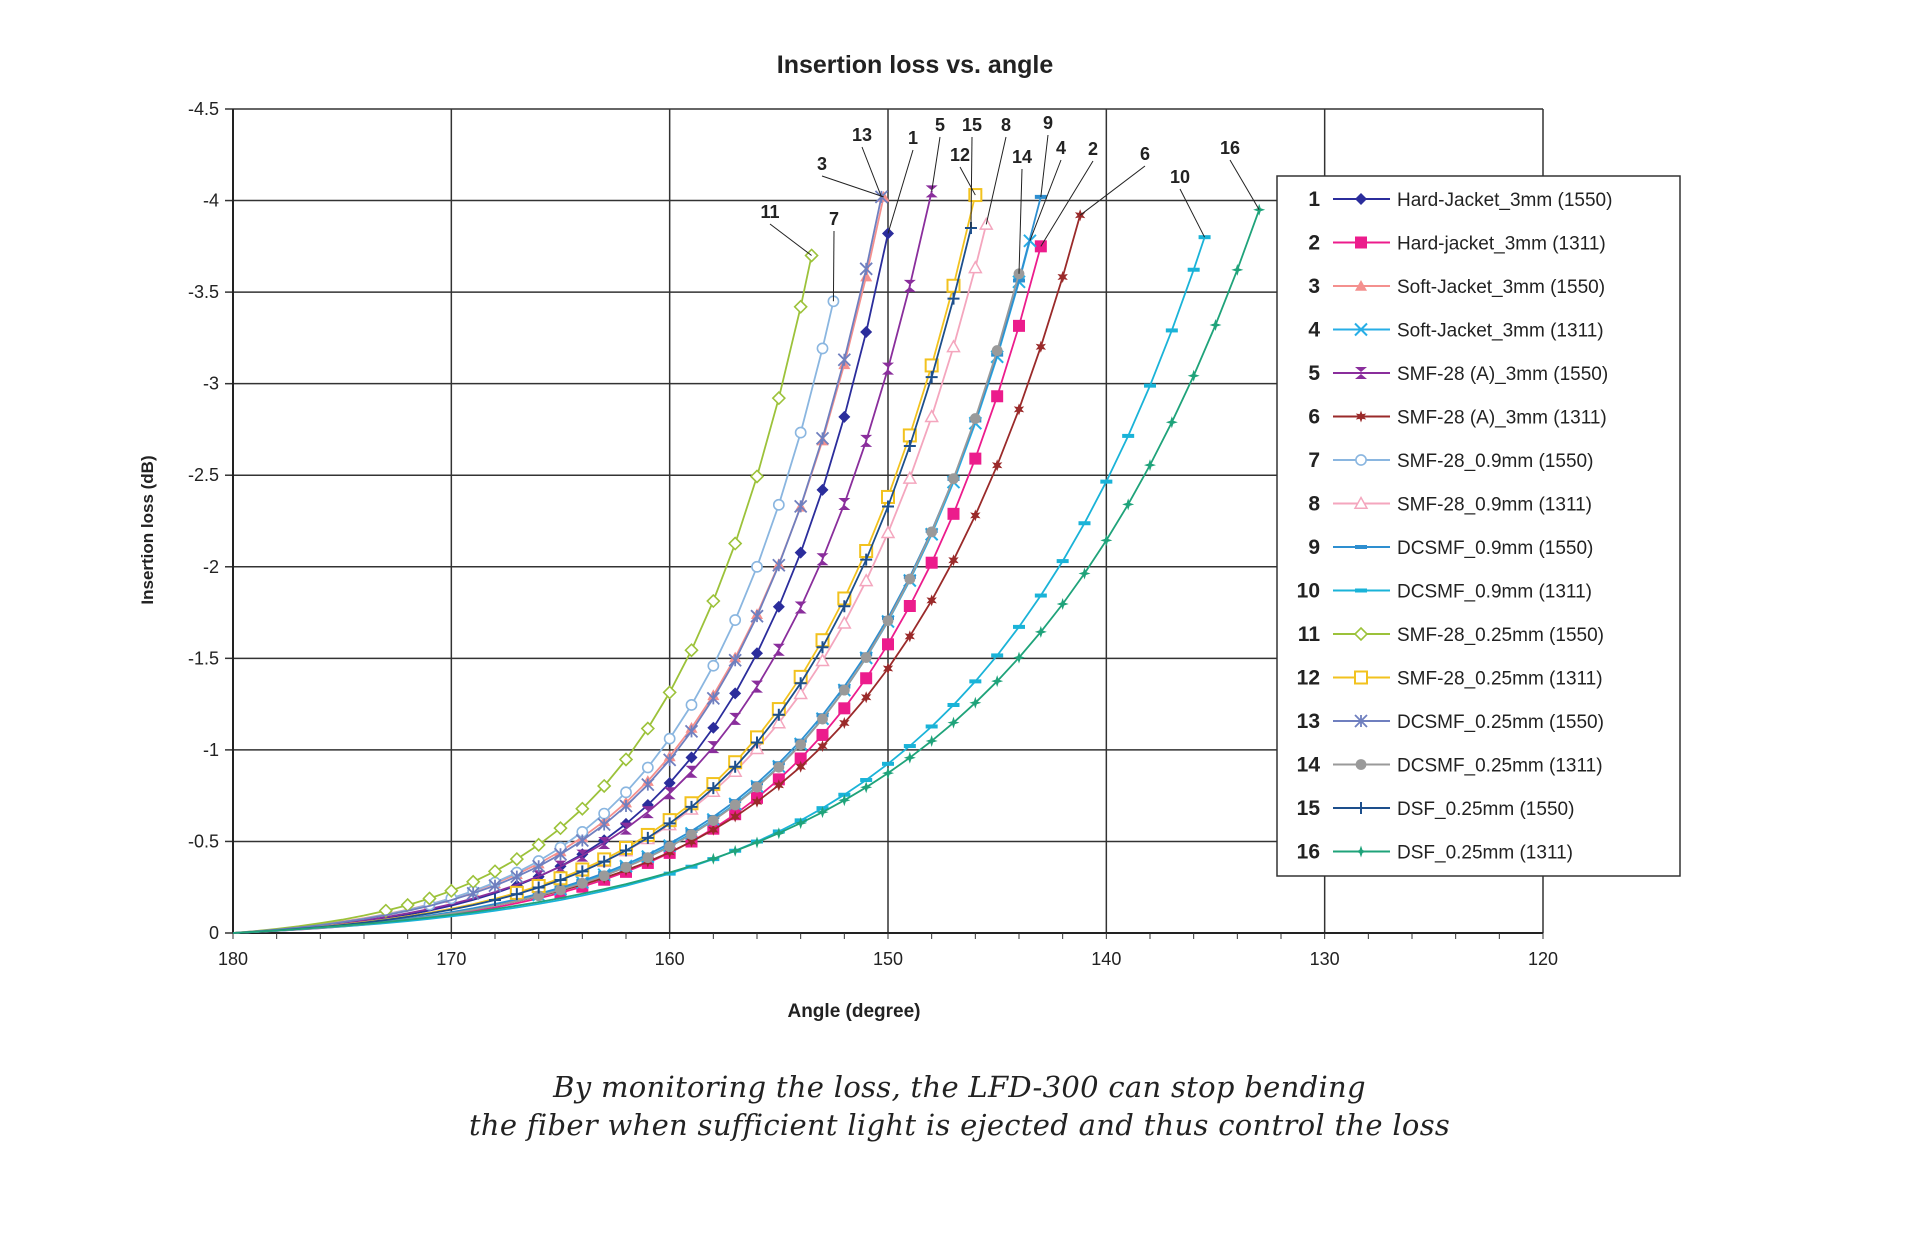 The width and height of the screenshot is (1919, 1248). What do you see at coordinates (1145, 154) in the screenshot?
I see `annotation-label: 6` at bounding box center [1145, 154].